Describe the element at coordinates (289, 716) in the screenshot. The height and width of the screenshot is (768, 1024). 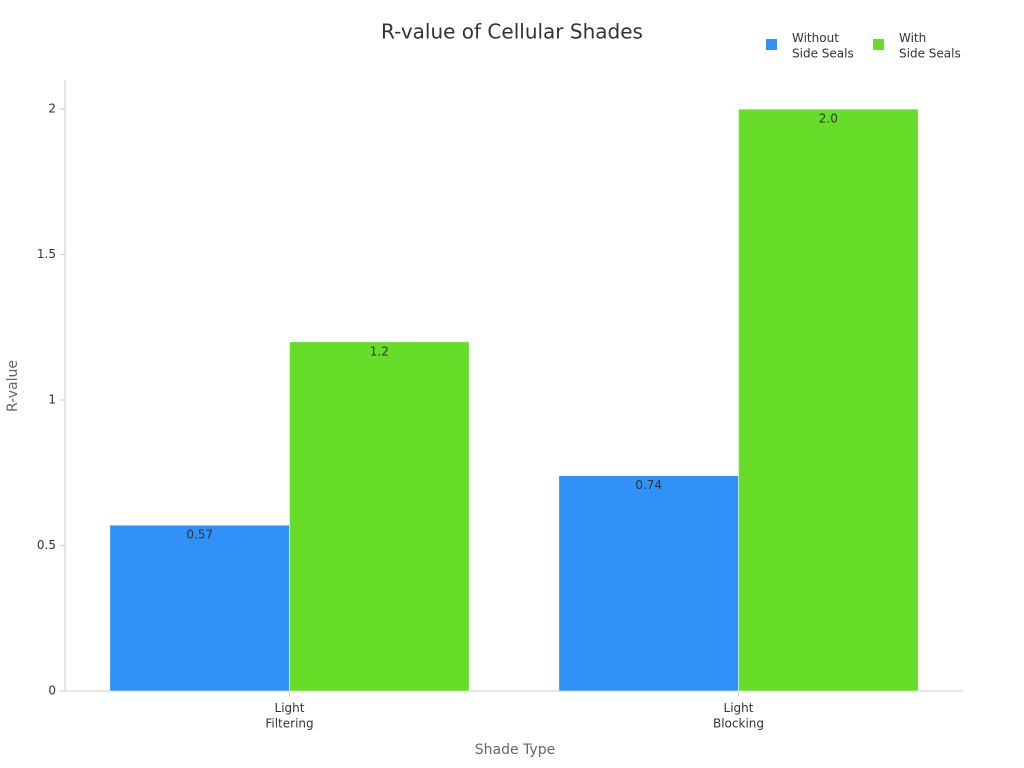
I see `x-tick-label: Light Filtering` at that location.